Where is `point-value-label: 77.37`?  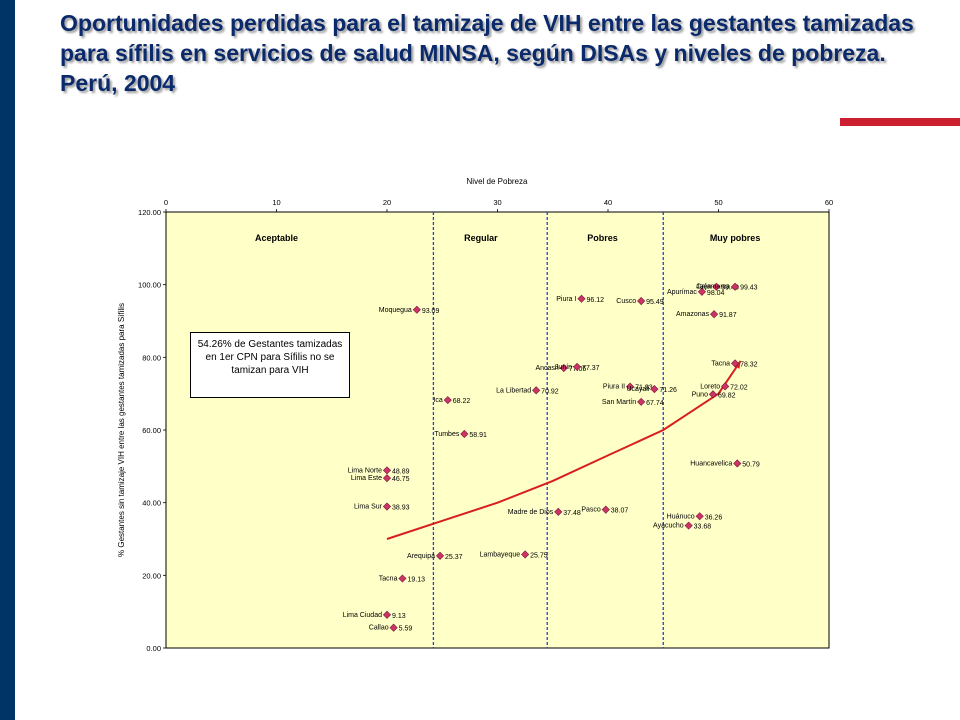 point-value-label: 77.37 is located at coordinates (591, 368).